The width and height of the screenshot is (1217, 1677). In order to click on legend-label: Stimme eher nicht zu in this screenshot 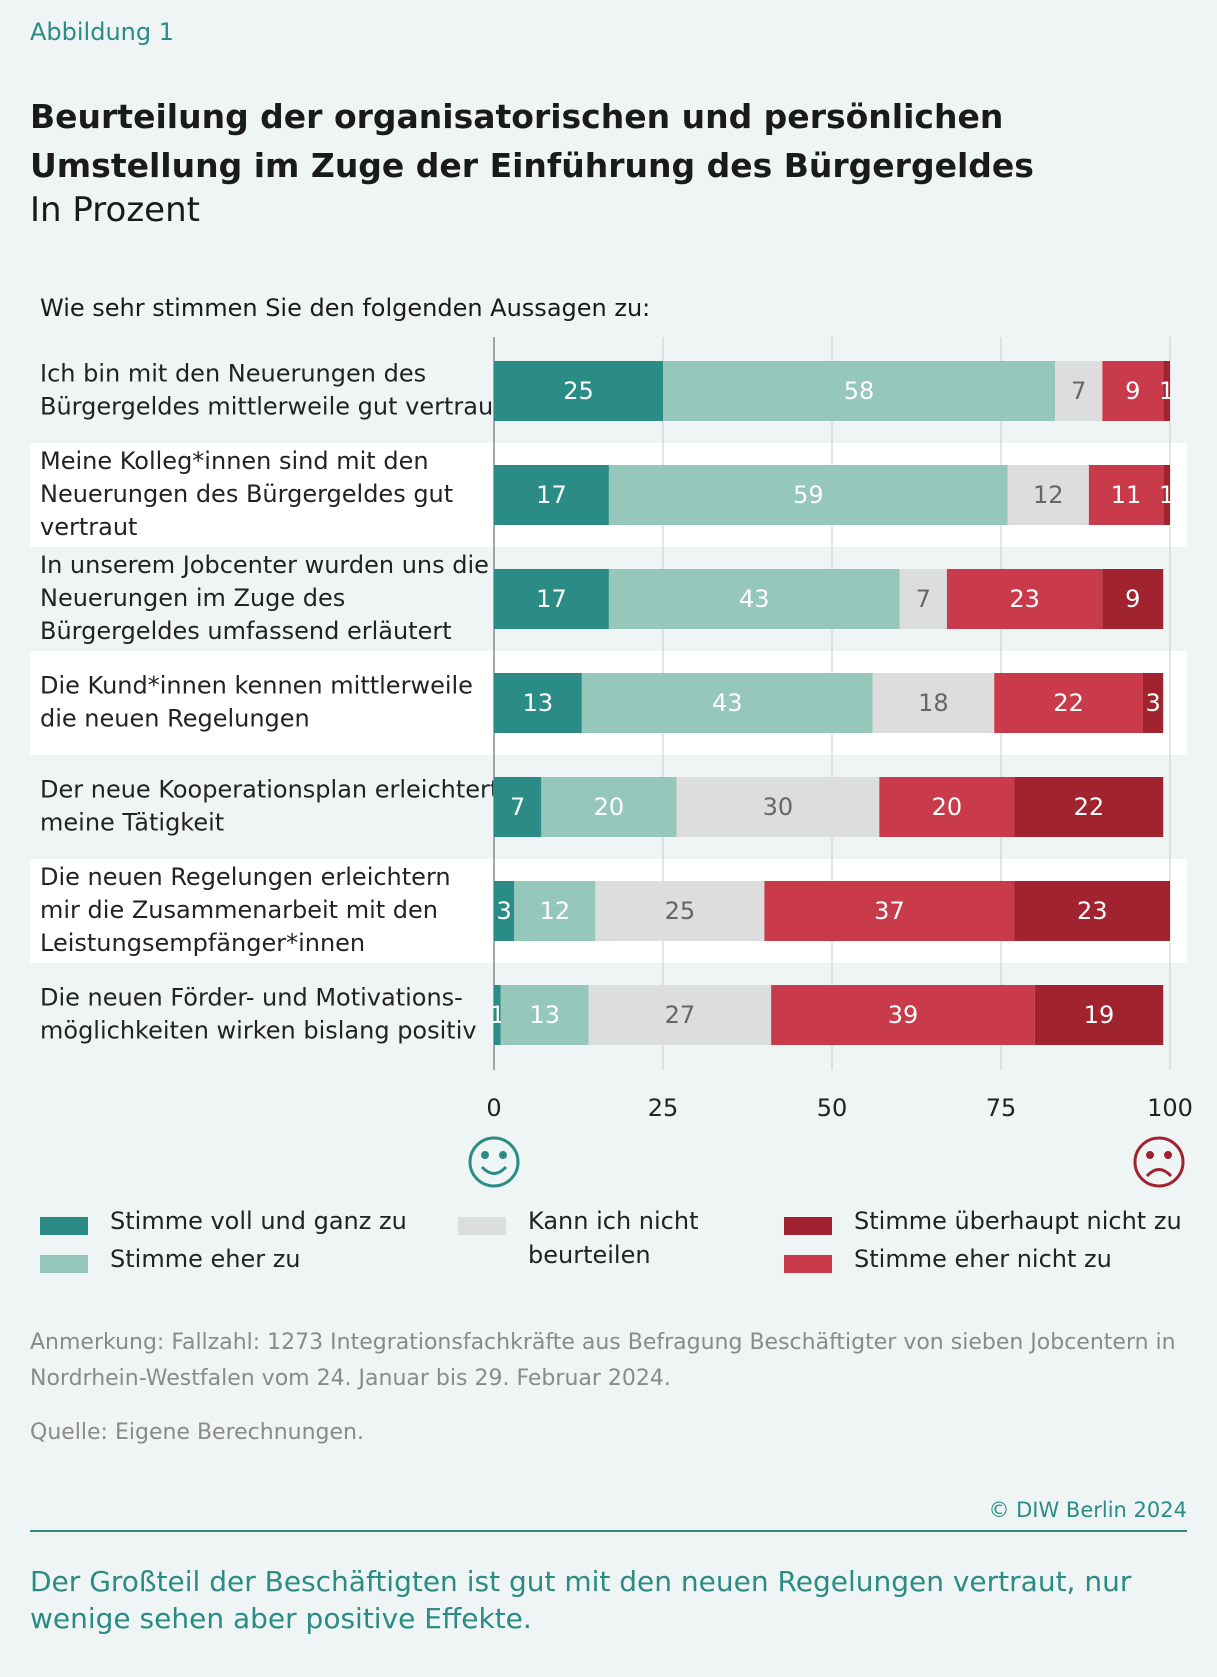, I will do `click(983, 1259)`.